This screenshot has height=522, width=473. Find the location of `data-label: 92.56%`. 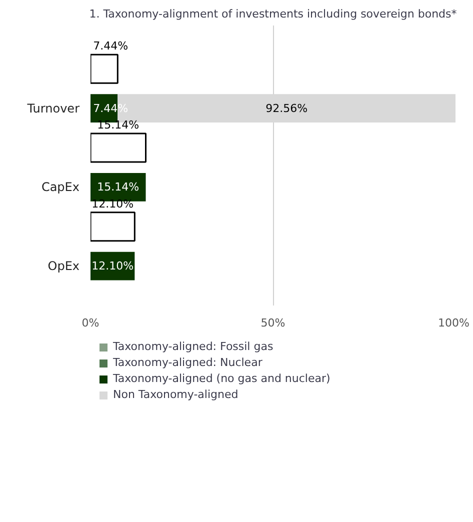

data-label: 92.56% is located at coordinates (287, 108).